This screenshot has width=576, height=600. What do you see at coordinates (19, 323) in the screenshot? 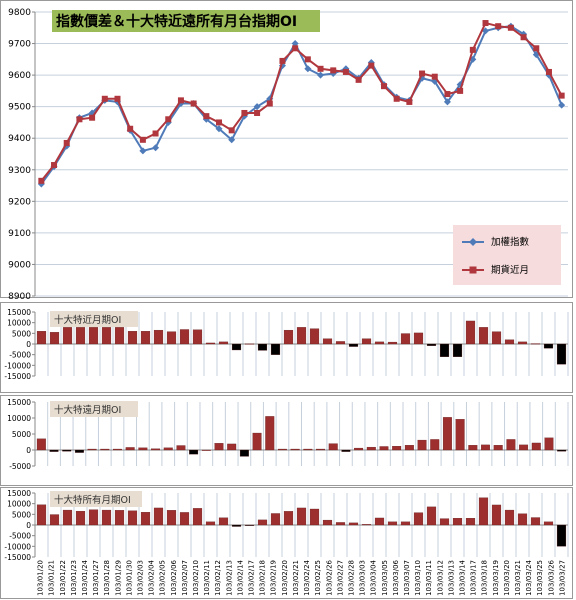
I see `bar1-ytick-label: 10000` at bounding box center [19, 323].